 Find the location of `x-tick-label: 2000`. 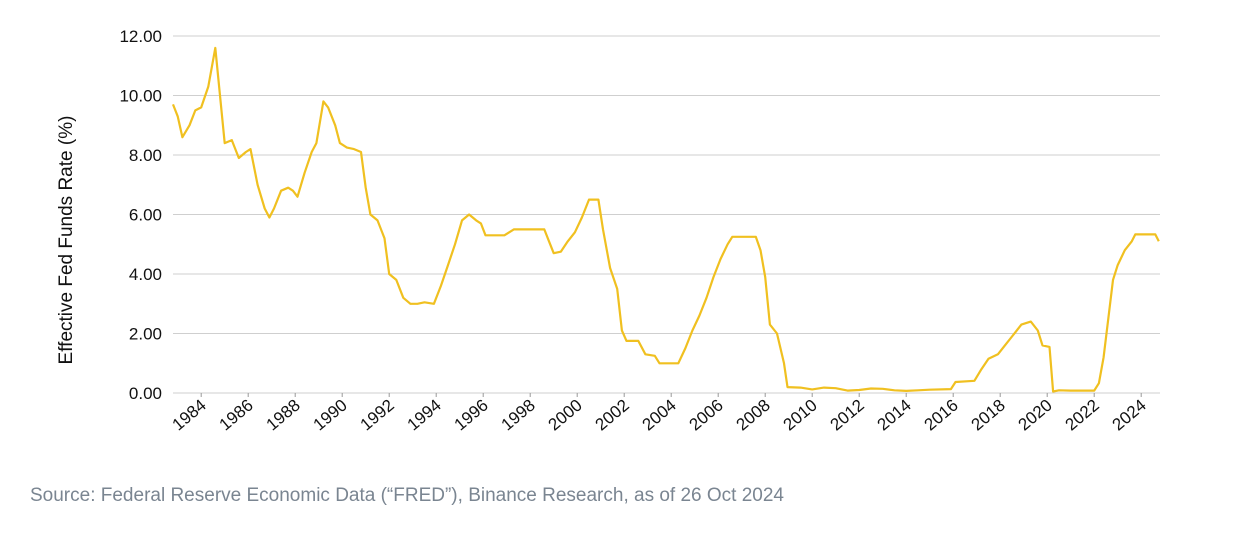

x-tick-label: 2000 is located at coordinates (565, 415).